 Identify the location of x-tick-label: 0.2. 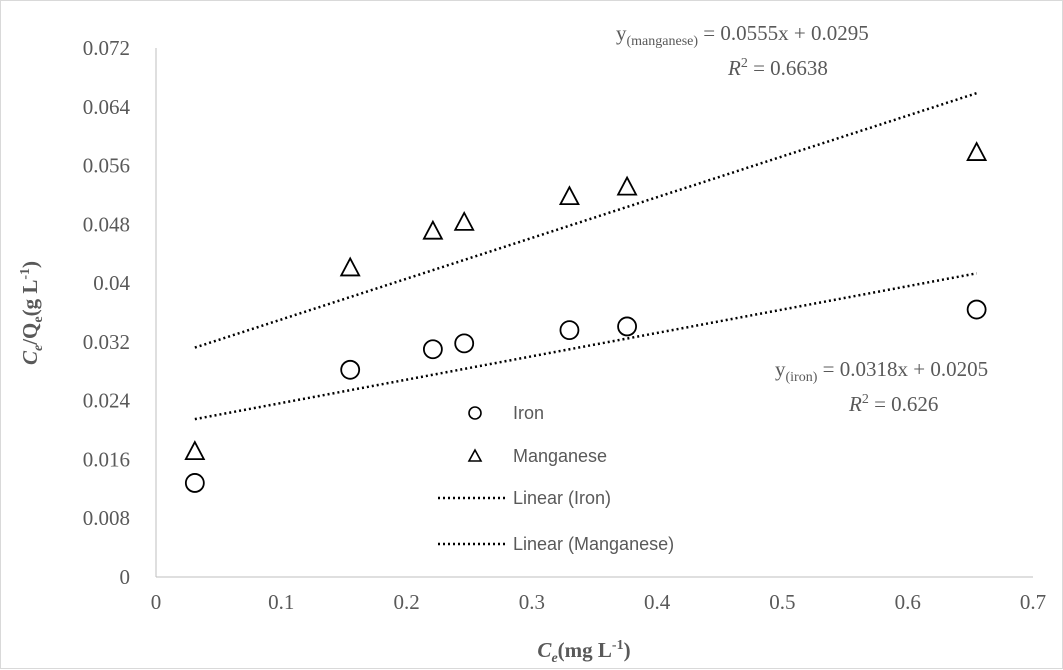
(406, 602).